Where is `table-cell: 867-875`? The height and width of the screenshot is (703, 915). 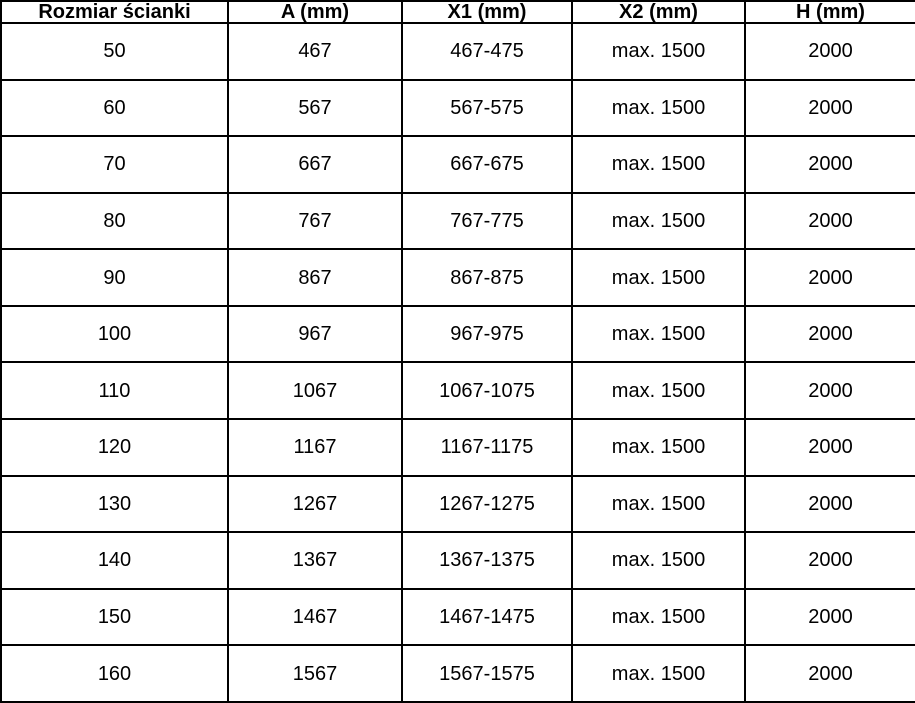 table-cell: 867-875 is located at coordinates (487, 277).